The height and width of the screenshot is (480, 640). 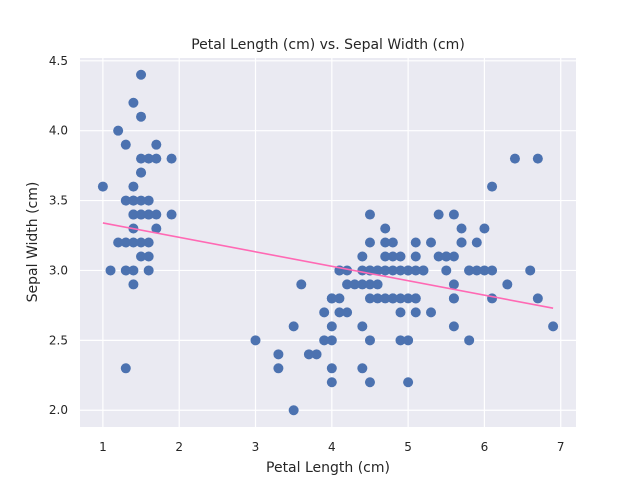 I want to click on y-tick-label: 3.0, so click(x=58, y=270).